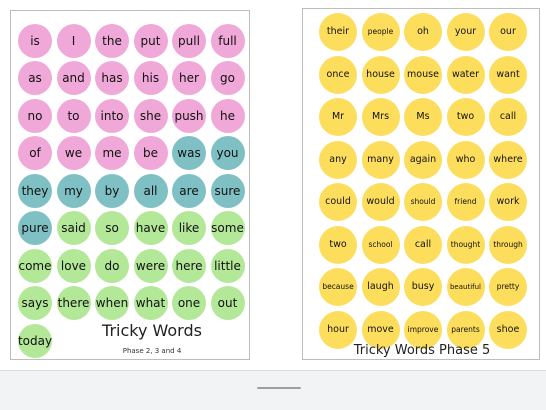 The height and width of the screenshot is (410, 546). I want to click on word-circle: there, so click(73, 303).